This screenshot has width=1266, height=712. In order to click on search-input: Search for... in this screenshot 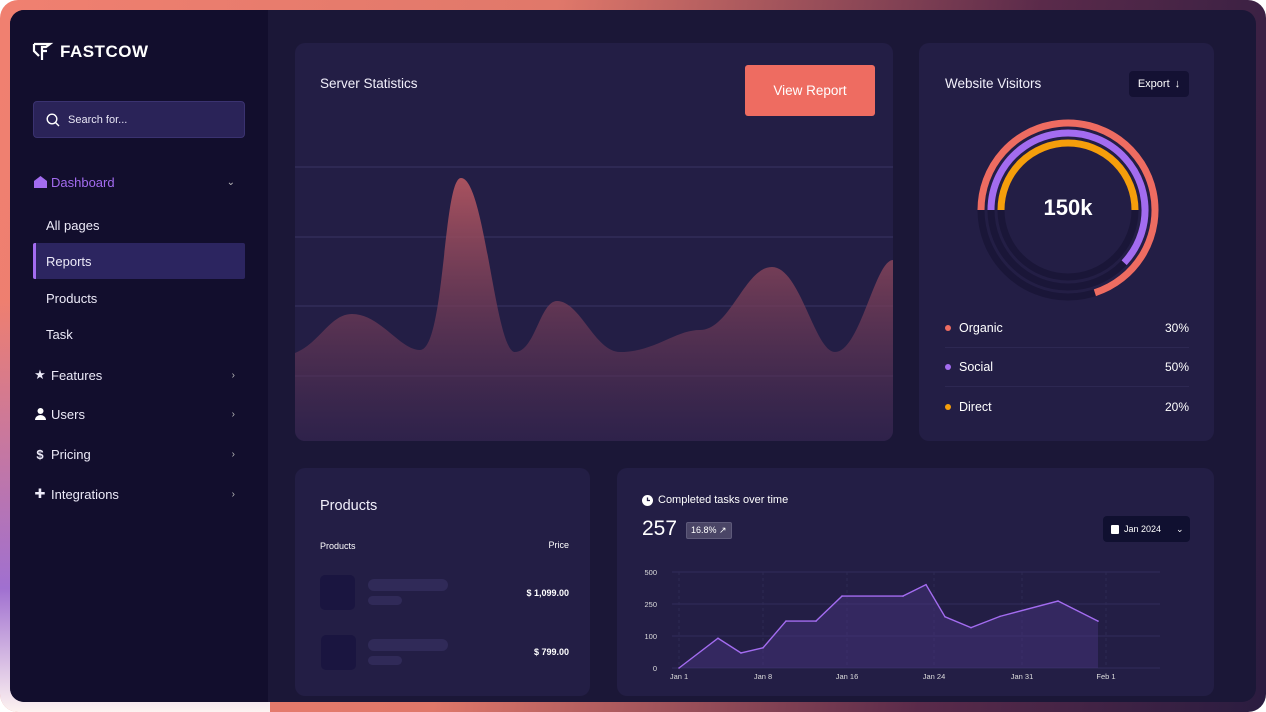, I will do `click(139, 119)`.